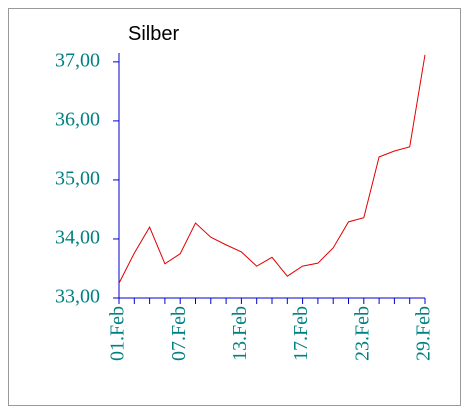 The width and height of the screenshot is (468, 413). Describe the element at coordinates (77, 238) in the screenshot. I see `y-tick-label: 34,00` at that location.